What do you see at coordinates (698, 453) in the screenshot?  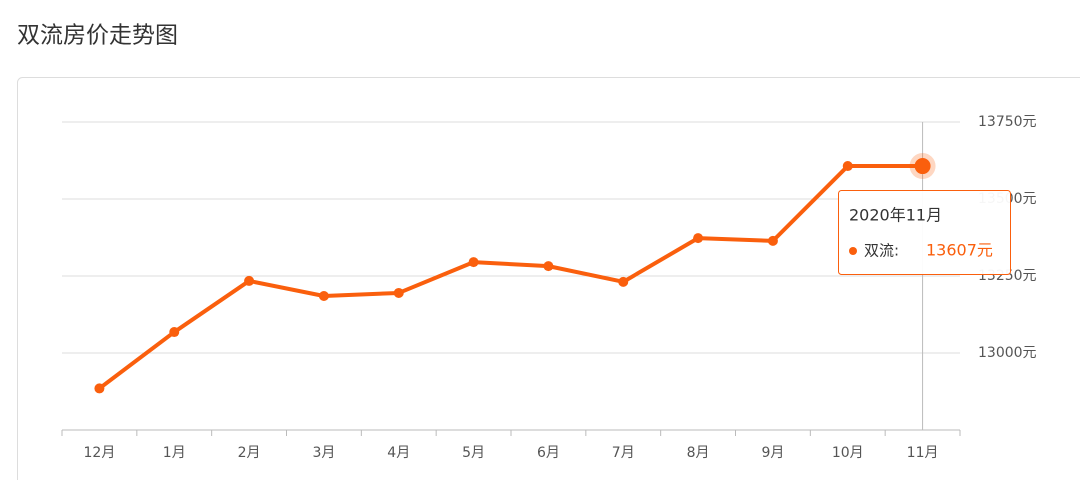 I see `x-tick-label: 8月` at bounding box center [698, 453].